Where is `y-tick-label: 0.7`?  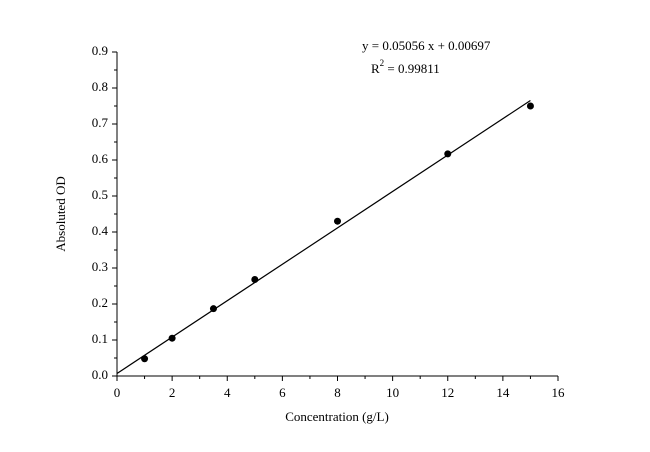
y-tick-label: 0.7 is located at coordinates (100, 122).